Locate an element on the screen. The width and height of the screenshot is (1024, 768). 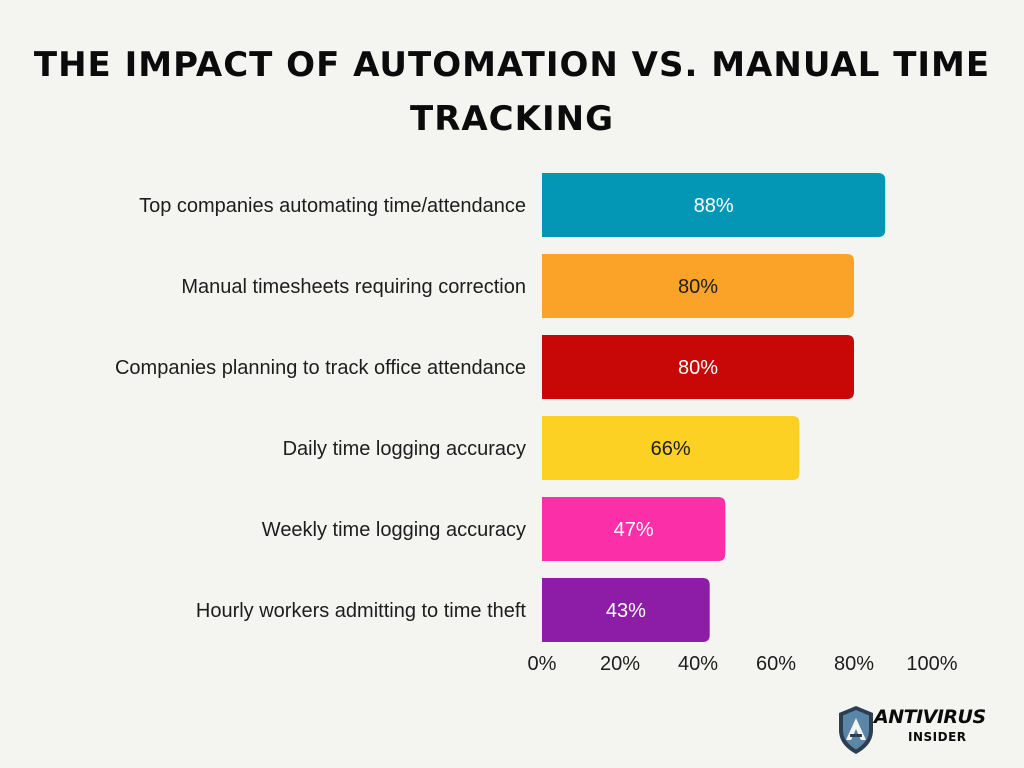
category-label-4: Daily time logging accuracy is located at coordinates (404, 449).